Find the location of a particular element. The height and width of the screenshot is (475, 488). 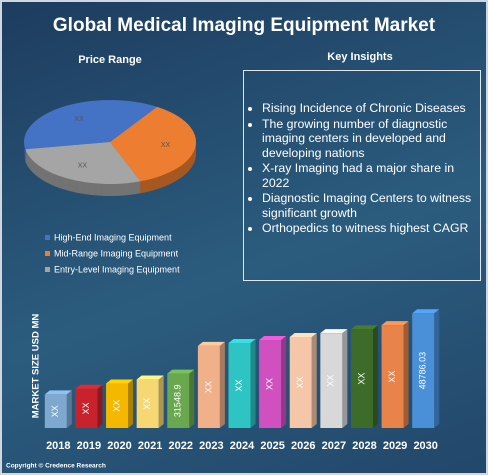

x-tick-label: 2023 is located at coordinates (211, 446).